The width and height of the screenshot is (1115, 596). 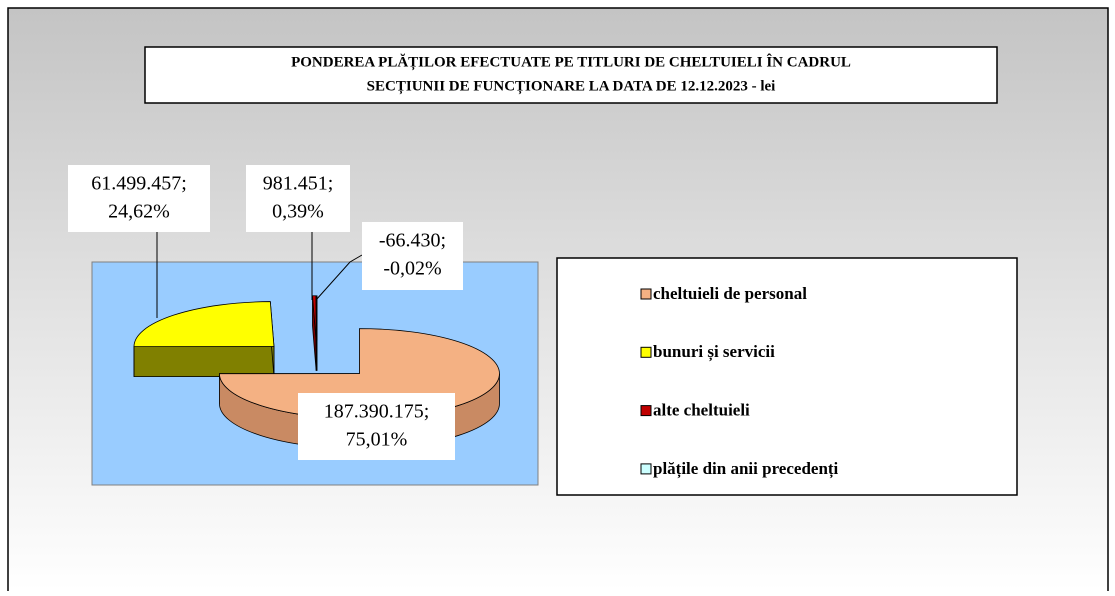 What do you see at coordinates (412, 241) in the screenshot?
I see `data-label: -66.430;` at bounding box center [412, 241].